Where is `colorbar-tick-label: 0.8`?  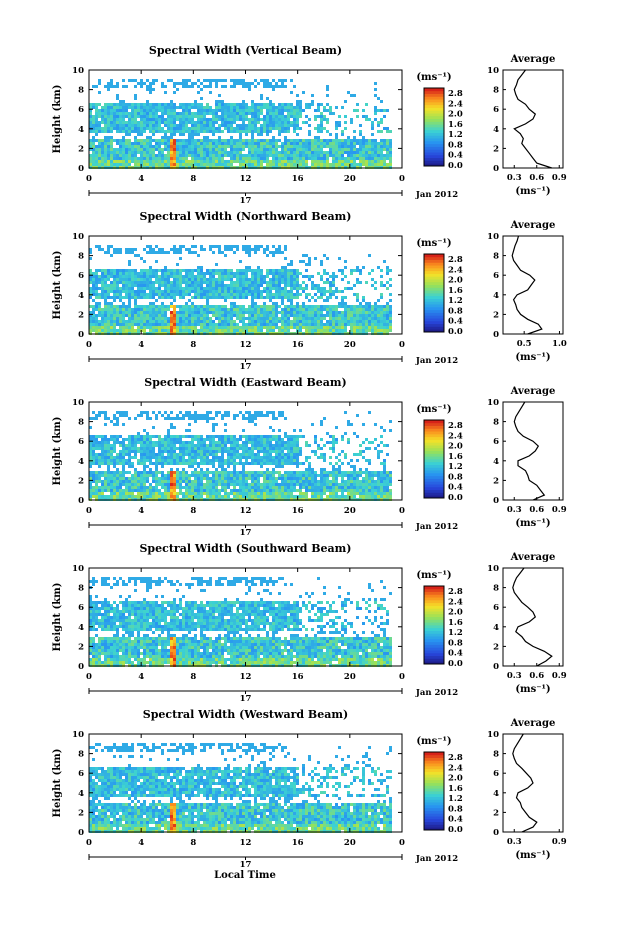
colorbar-tick-label: 0.8 is located at coordinates (455, 643).